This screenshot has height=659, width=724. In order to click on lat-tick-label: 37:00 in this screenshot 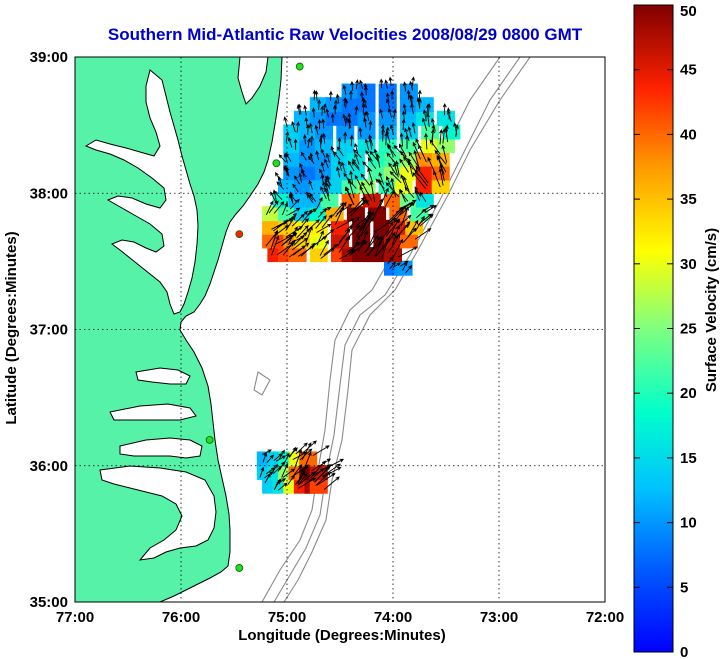, I will do `click(49, 330)`.